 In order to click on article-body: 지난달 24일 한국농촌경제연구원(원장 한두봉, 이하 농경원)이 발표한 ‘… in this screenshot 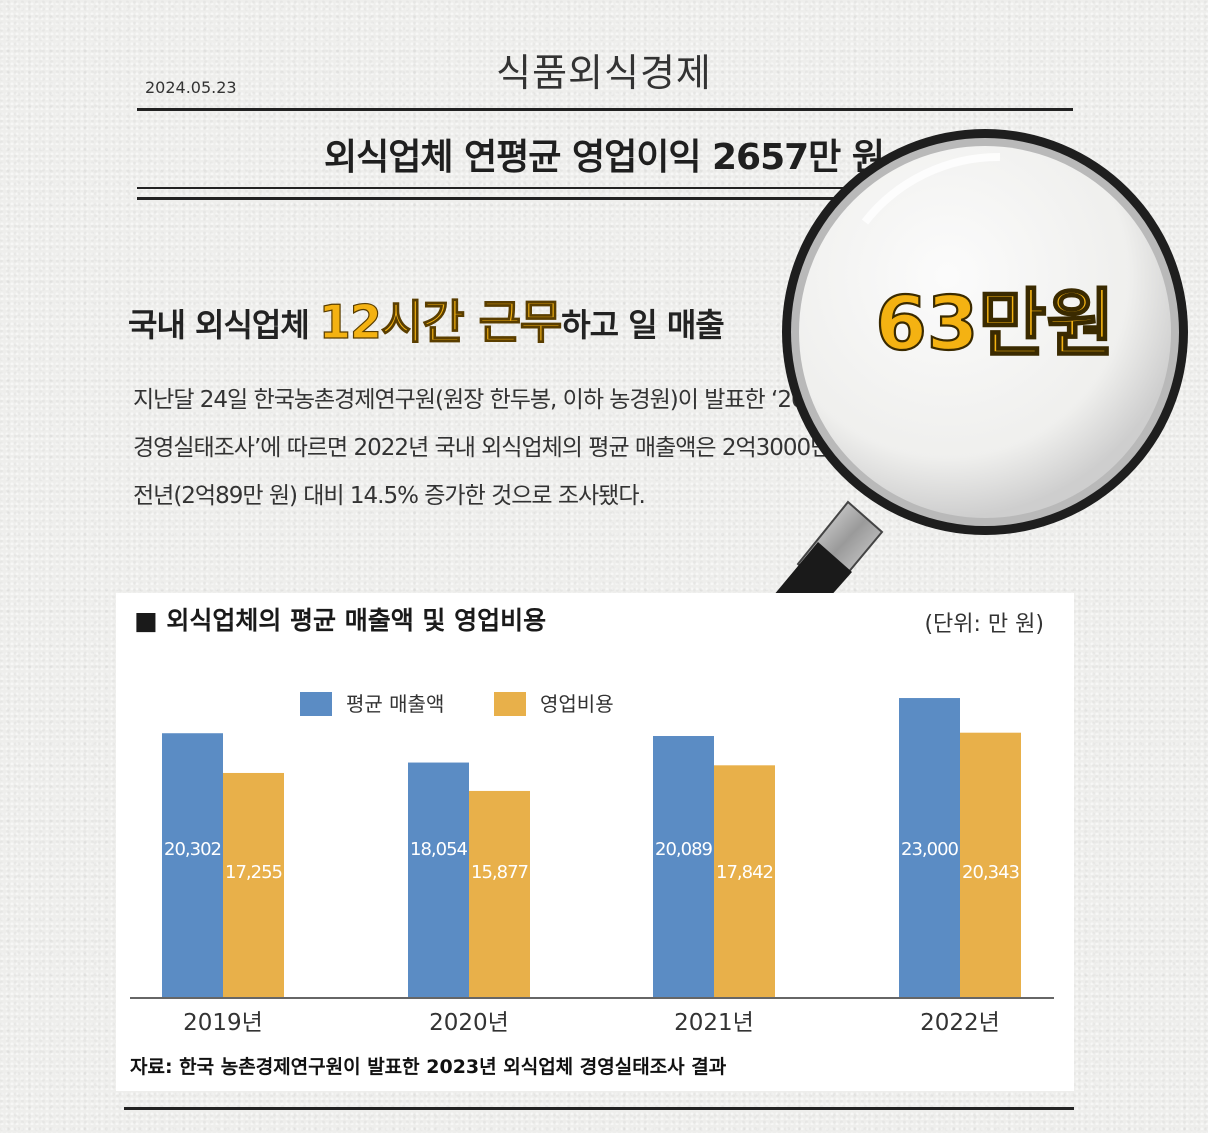, I will do `click(598, 448)`.